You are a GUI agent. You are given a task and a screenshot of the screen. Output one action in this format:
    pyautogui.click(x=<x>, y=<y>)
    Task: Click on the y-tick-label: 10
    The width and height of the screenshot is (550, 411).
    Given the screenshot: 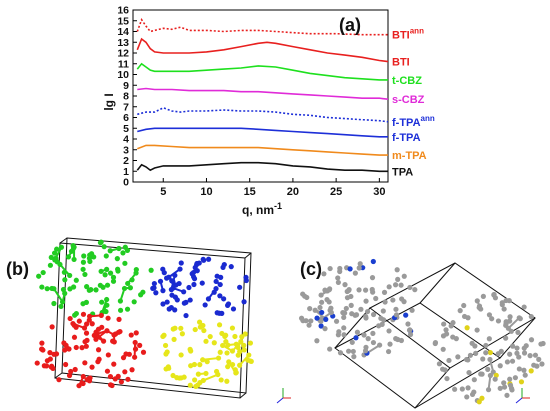 What is the action you would take?
    pyautogui.click(x=123, y=75)
    